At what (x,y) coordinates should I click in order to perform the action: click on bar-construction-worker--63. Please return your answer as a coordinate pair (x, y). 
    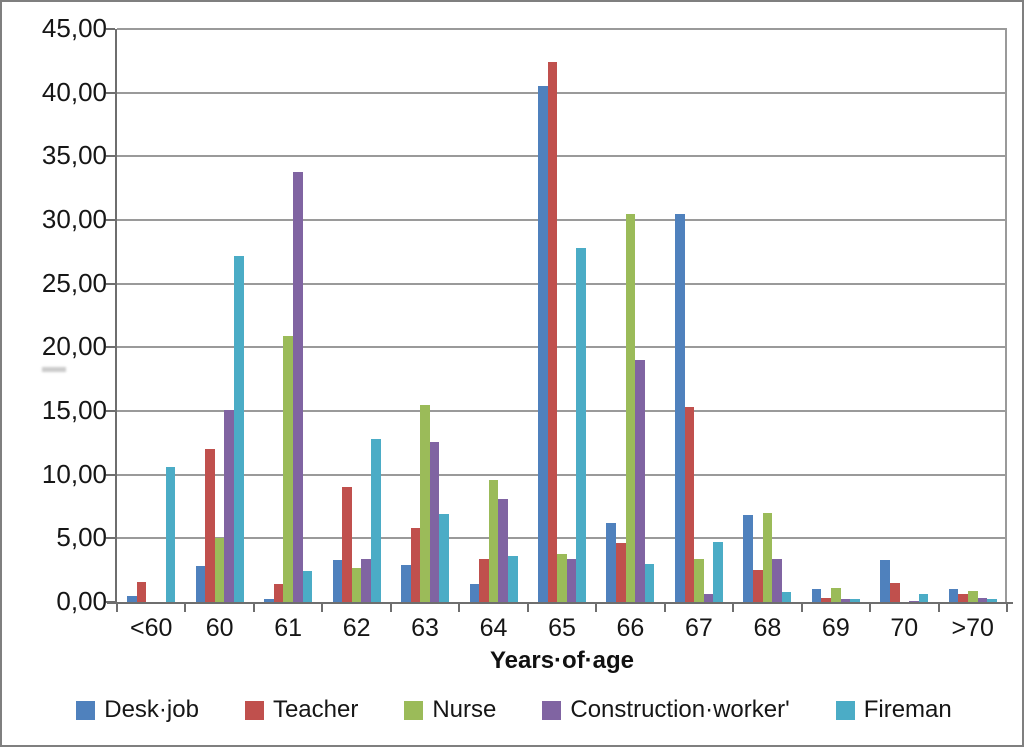
    Looking at the image, I should click on (434, 521).